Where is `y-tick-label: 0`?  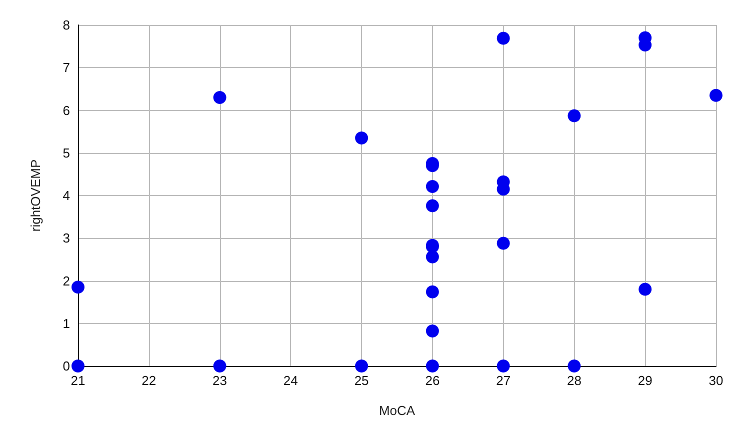
y-tick-label: 0 is located at coordinates (66, 366).